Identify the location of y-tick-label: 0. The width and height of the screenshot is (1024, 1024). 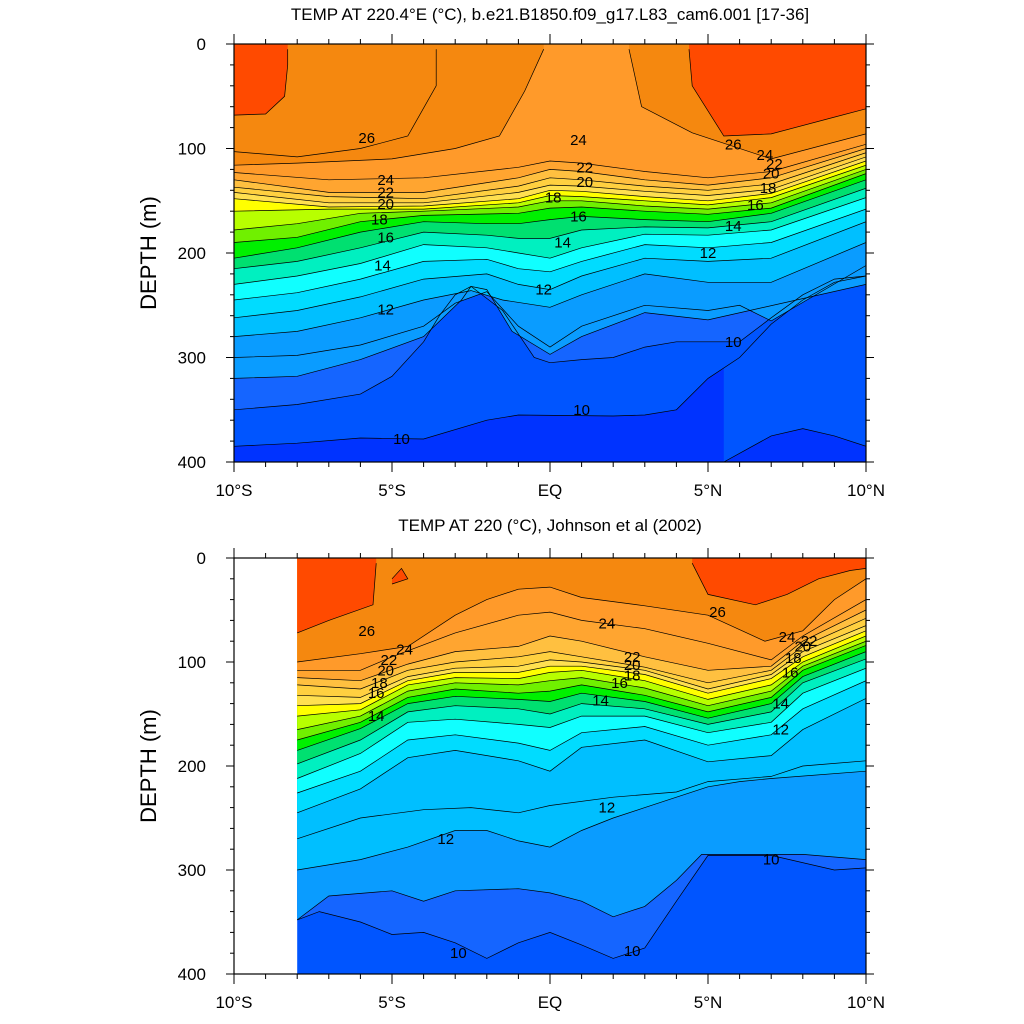
(201, 558).